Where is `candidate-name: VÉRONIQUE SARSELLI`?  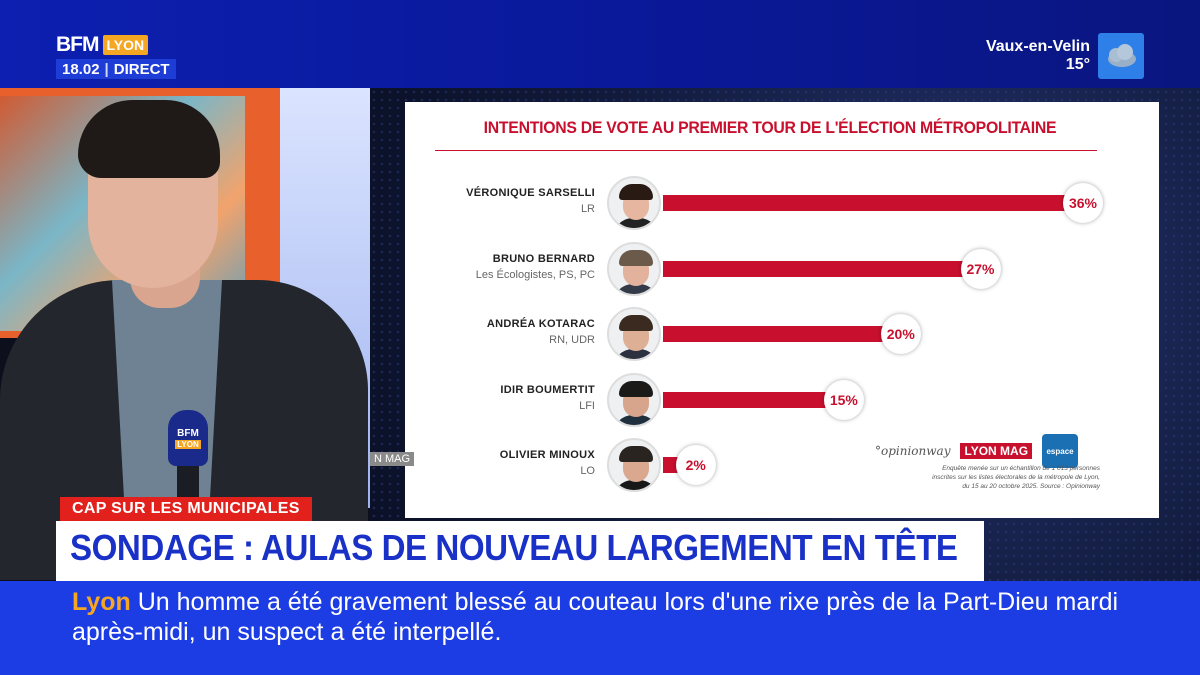
candidate-name: VÉRONIQUE SARSELLI is located at coordinates (530, 193).